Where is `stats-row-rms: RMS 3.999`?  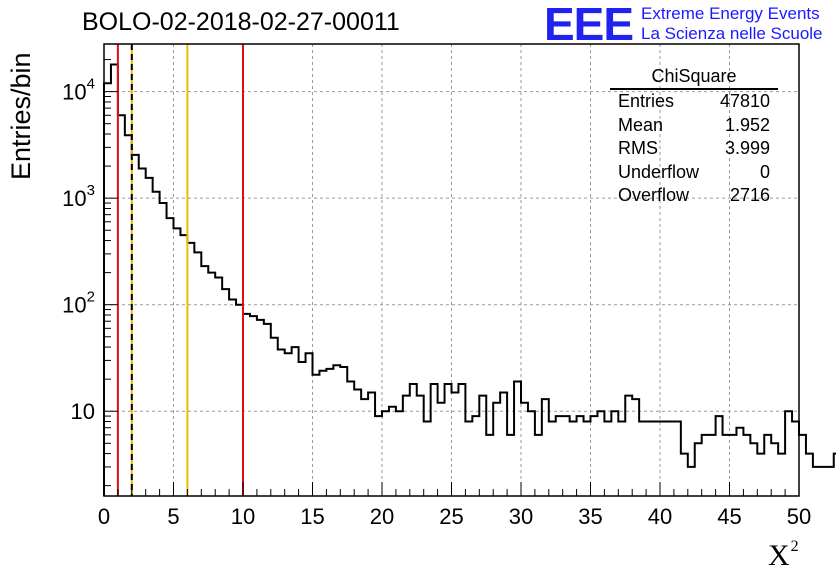
stats-row-rms: RMS 3.999 is located at coordinates (694, 149).